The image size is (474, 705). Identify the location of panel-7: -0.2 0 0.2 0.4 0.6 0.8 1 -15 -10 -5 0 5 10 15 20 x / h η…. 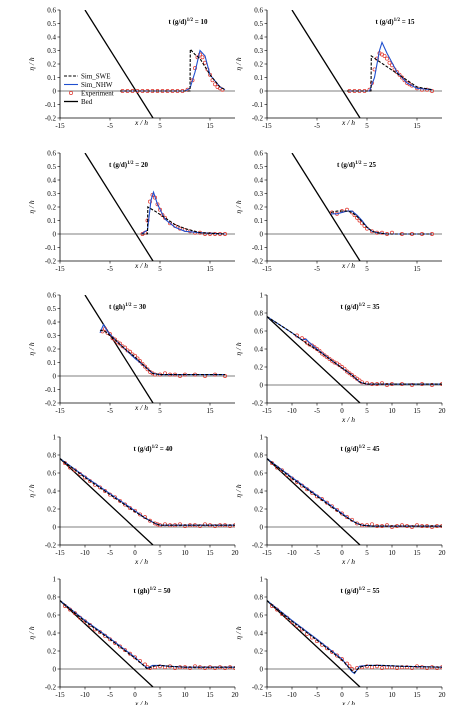
(133, 499).